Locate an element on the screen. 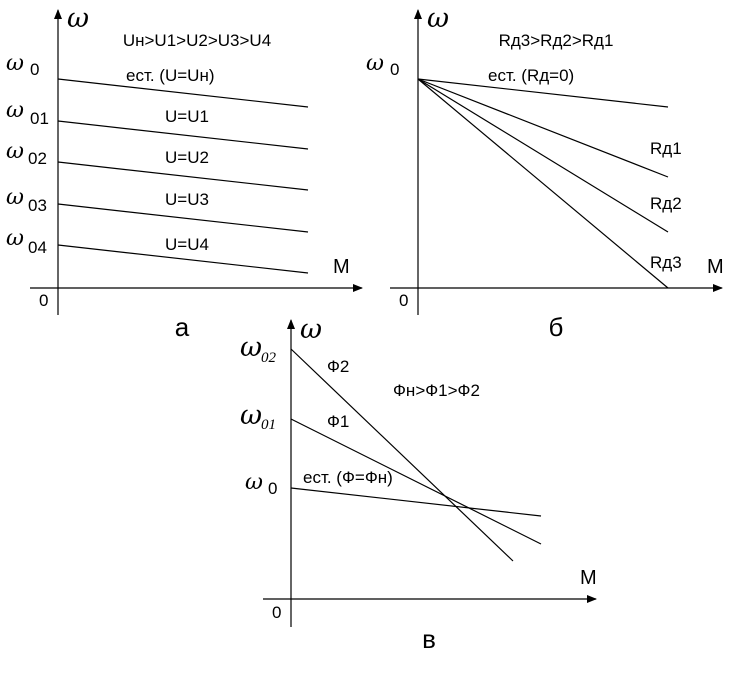 Image resolution: width=740 pixels, height=675 pixels. line-label: U=U2 is located at coordinates (187, 157).